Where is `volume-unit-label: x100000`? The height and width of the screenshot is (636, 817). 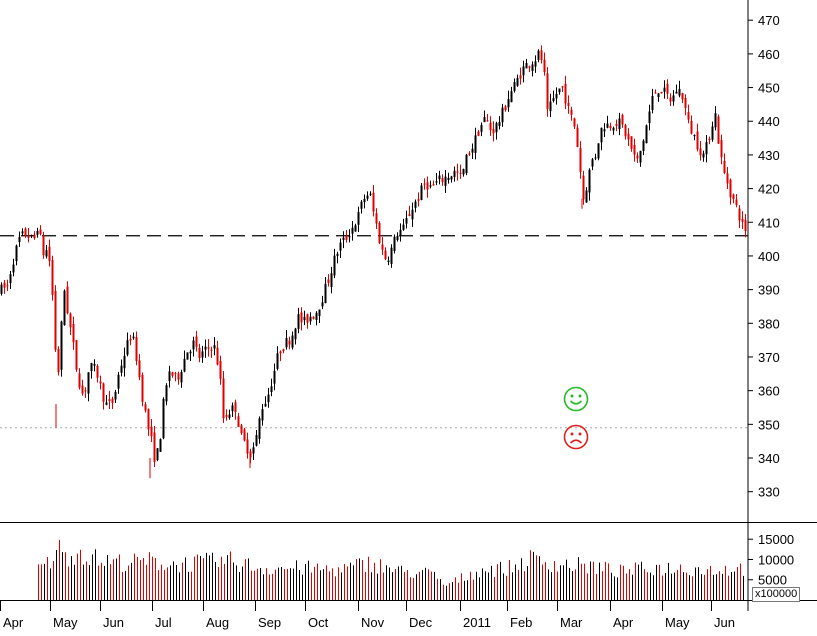 volume-unit-label: x100000 is located at coordinates (776, 594).